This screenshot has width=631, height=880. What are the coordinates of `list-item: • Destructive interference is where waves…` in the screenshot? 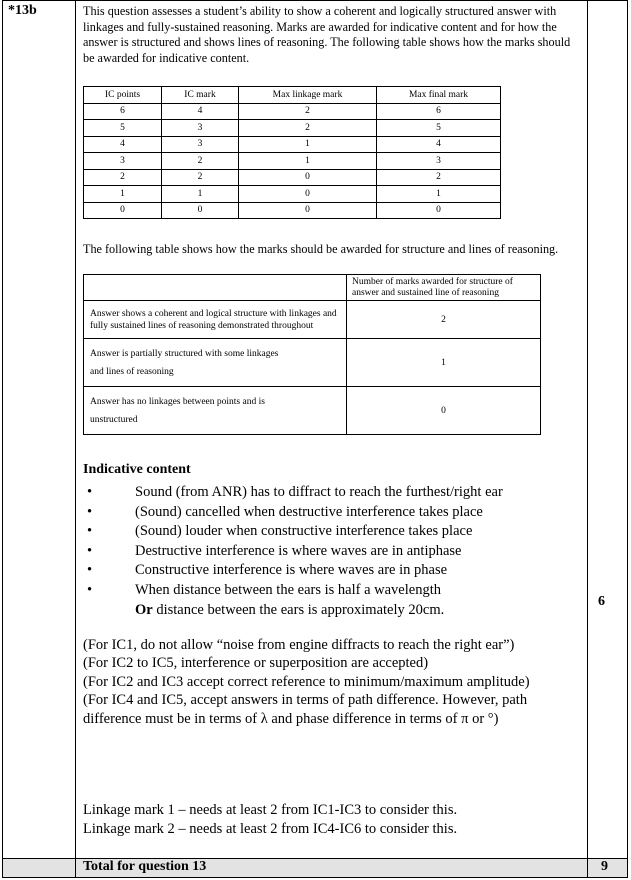 It's located at (333, 552).